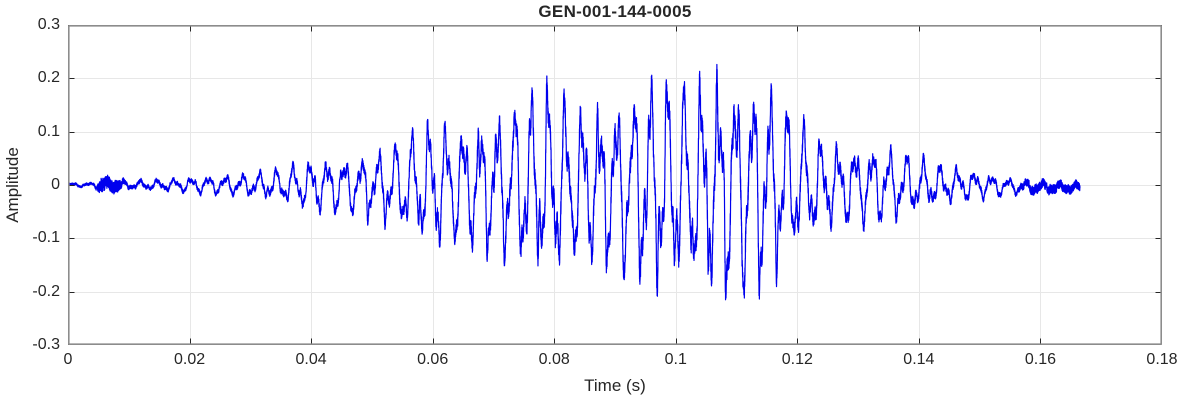 This screenshot has width=1182, height=404. Describe the element at coordinates (615, 11) in the screenshot. I see `plot-title: GEN-001-144-0005` at that location.